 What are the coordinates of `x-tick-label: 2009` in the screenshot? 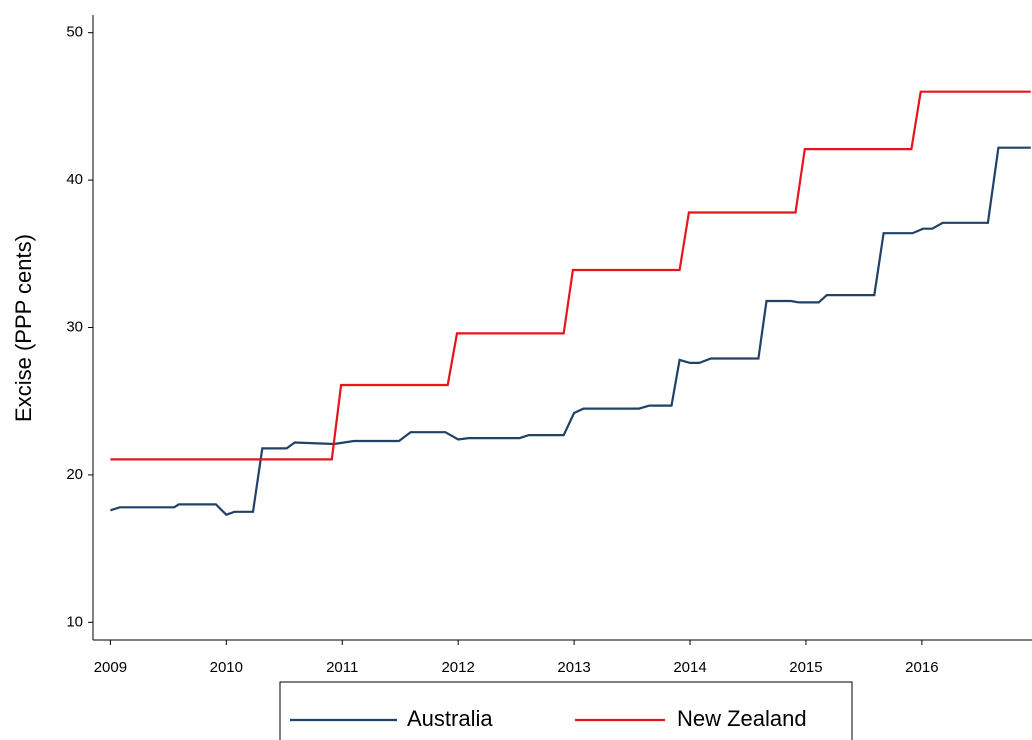 It's located at (110, 667).